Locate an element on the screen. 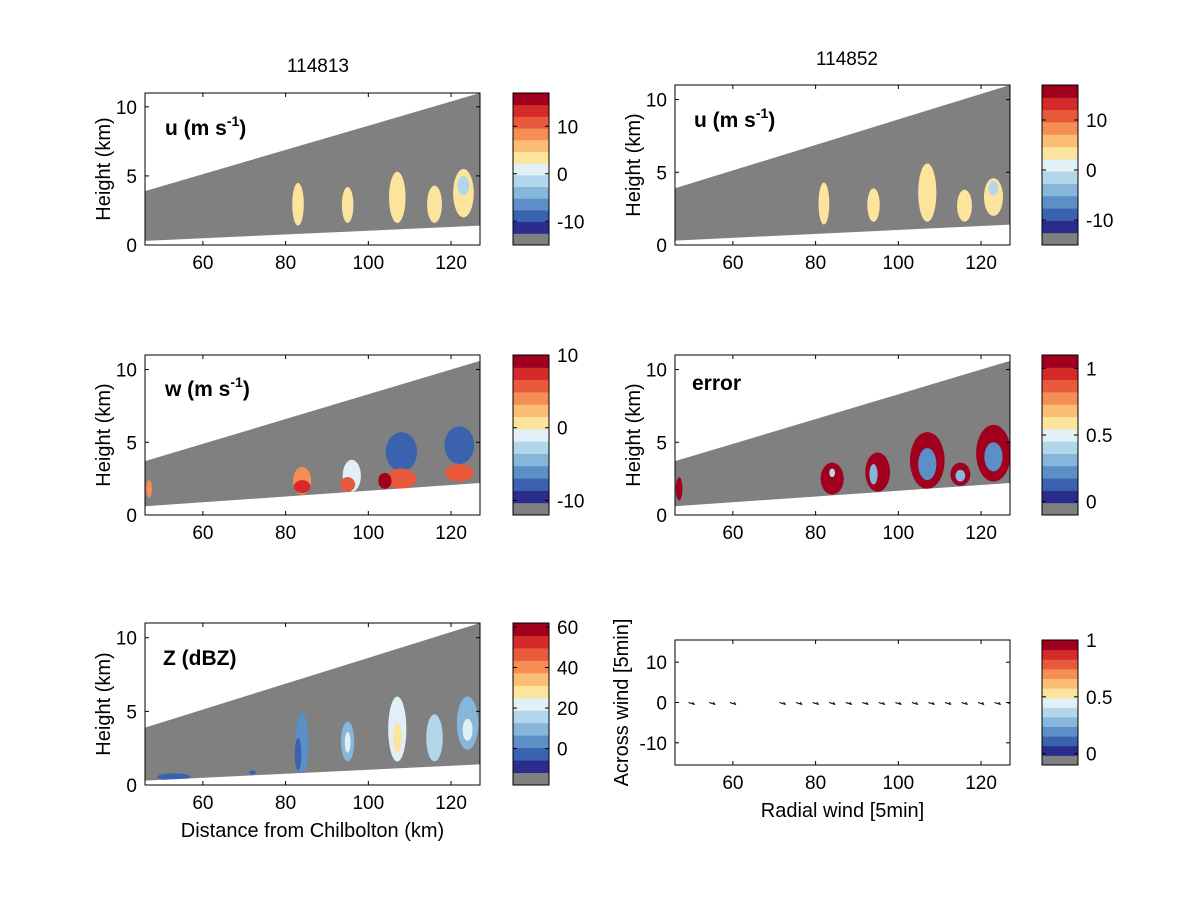  colorbar: 10 0 -10 is located at coordinates (548, 431).